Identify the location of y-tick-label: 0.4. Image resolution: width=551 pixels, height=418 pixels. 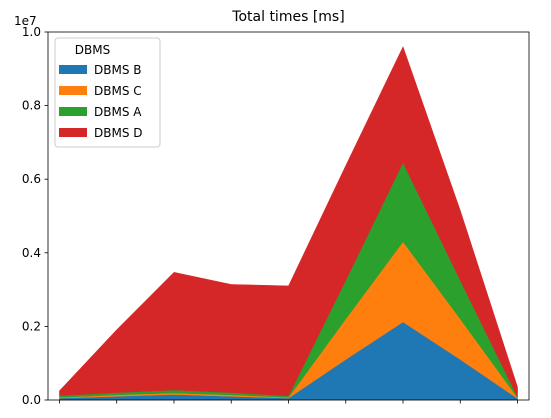
(31, 253).